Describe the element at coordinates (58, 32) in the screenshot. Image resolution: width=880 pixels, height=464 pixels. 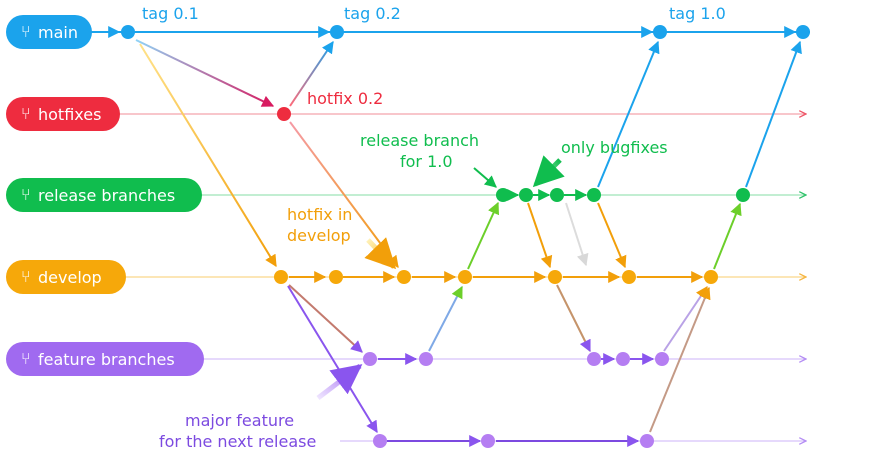
I see `branch-label-main: main` at that location.